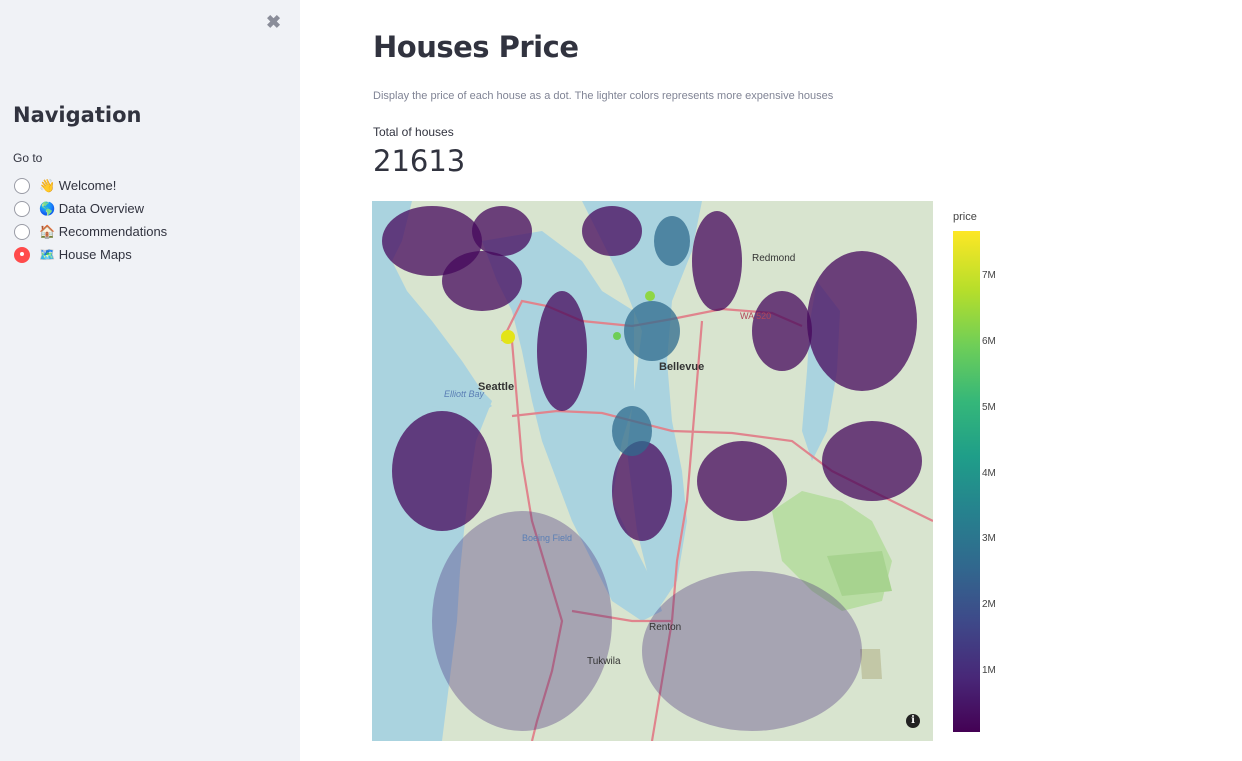  What do you see at coordinates (665, 627) in the screenshot?
I see `map-label: Renton` at bounding box center [665, 627].